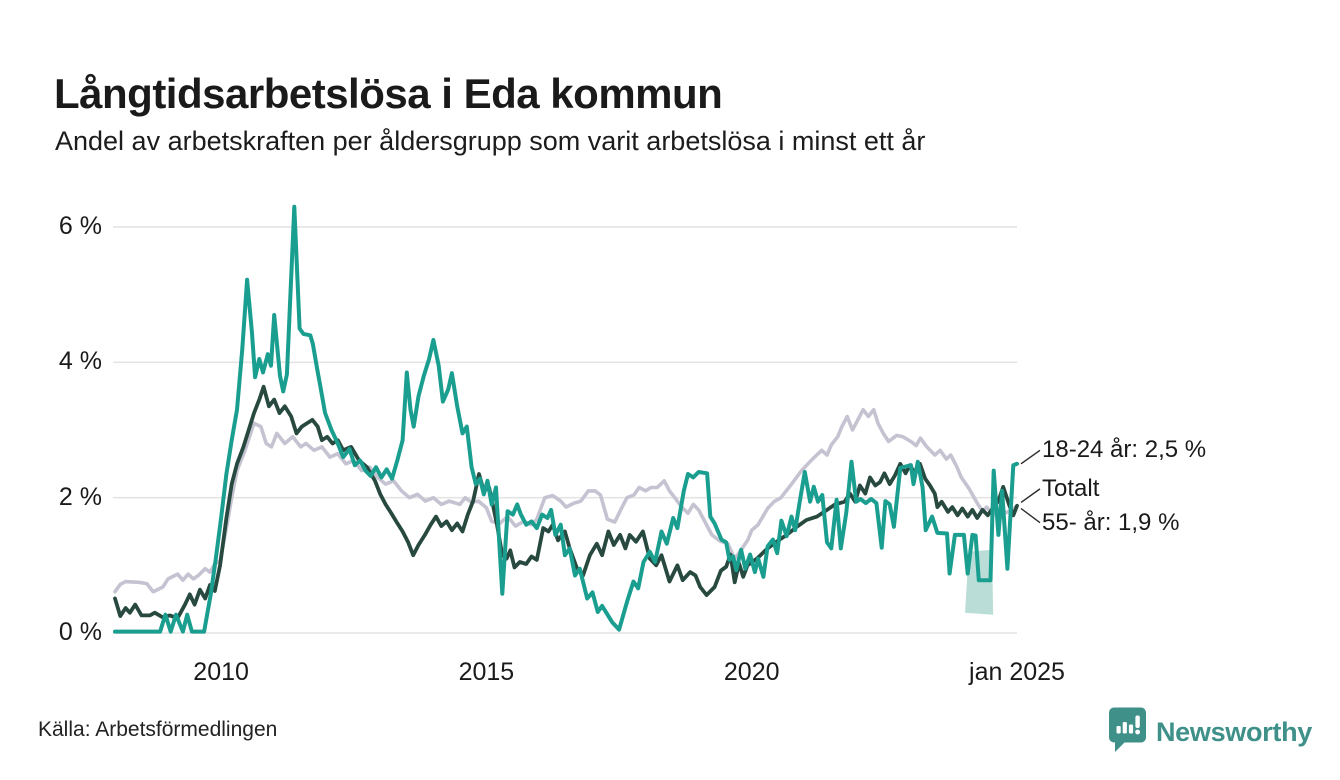 Image resolution: width=1340 pixels, height=780 pixels. I want to click on source-note: Källa: Arbetsförmedlingen, so click(158, 729).